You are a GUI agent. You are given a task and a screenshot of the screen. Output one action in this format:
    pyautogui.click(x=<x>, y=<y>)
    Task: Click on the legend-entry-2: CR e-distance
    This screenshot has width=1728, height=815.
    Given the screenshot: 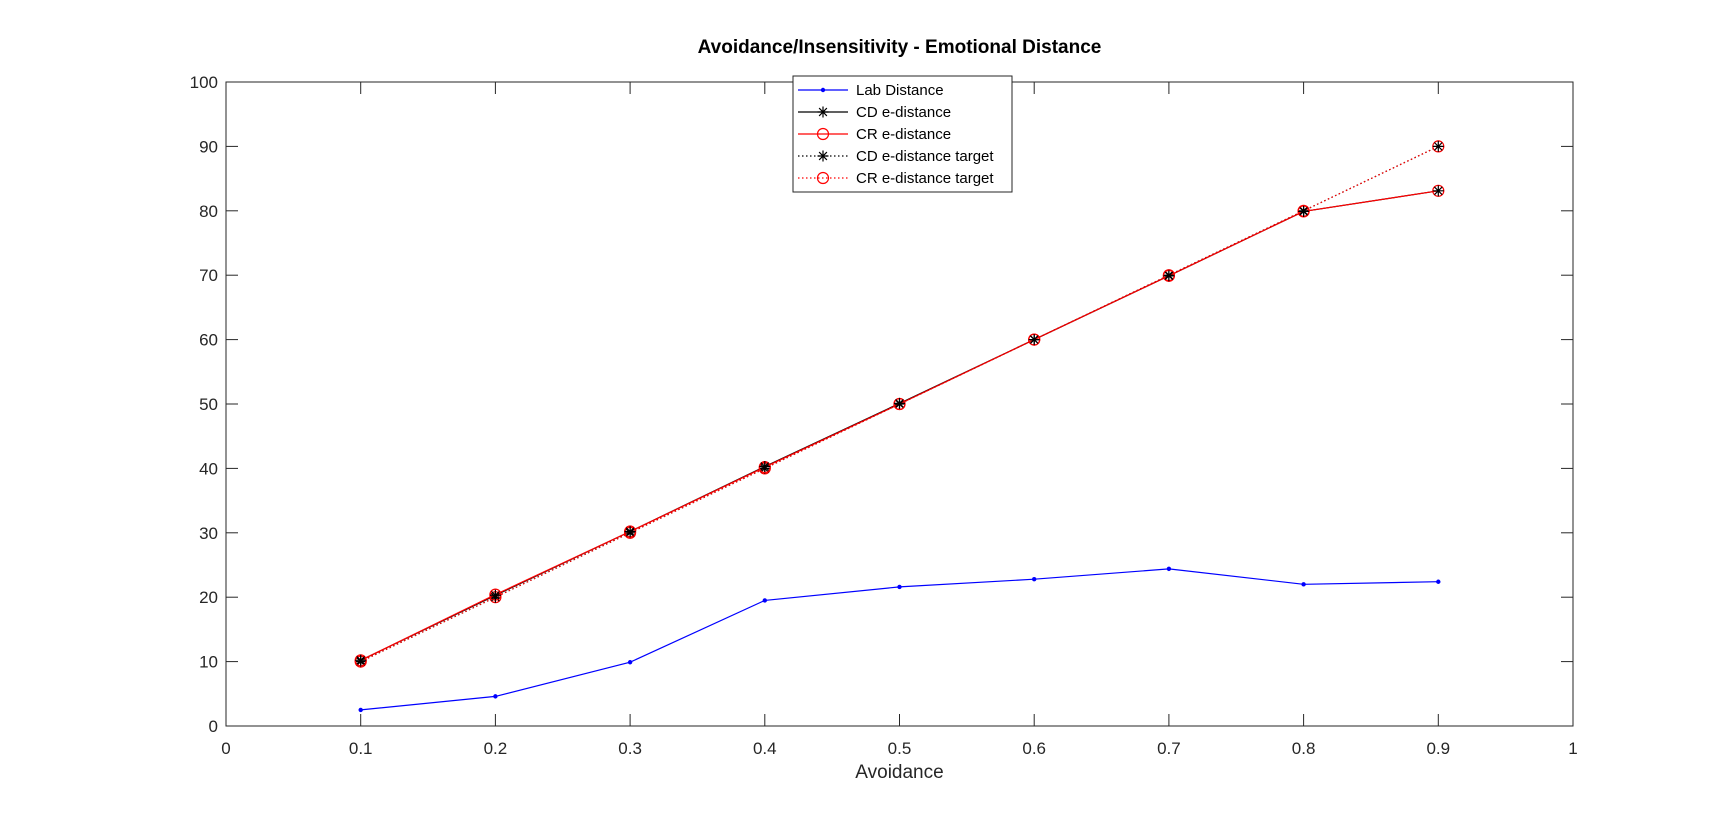 What is the action you would take?
    pyautogui.click(x=903, y=134)
    